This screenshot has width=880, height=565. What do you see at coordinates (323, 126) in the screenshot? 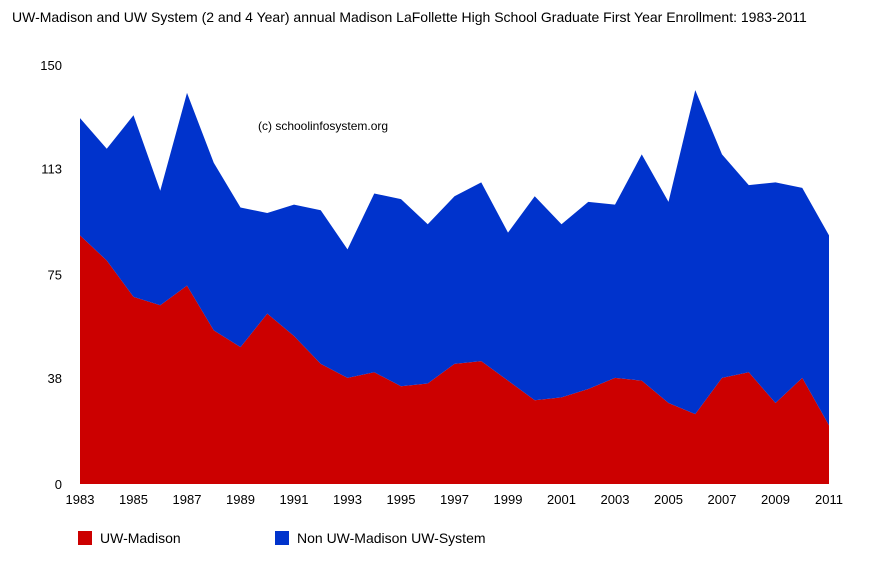
I see `copyright-annotation: (c) schoolinfosystem.org` at bounding box center [323, 126].